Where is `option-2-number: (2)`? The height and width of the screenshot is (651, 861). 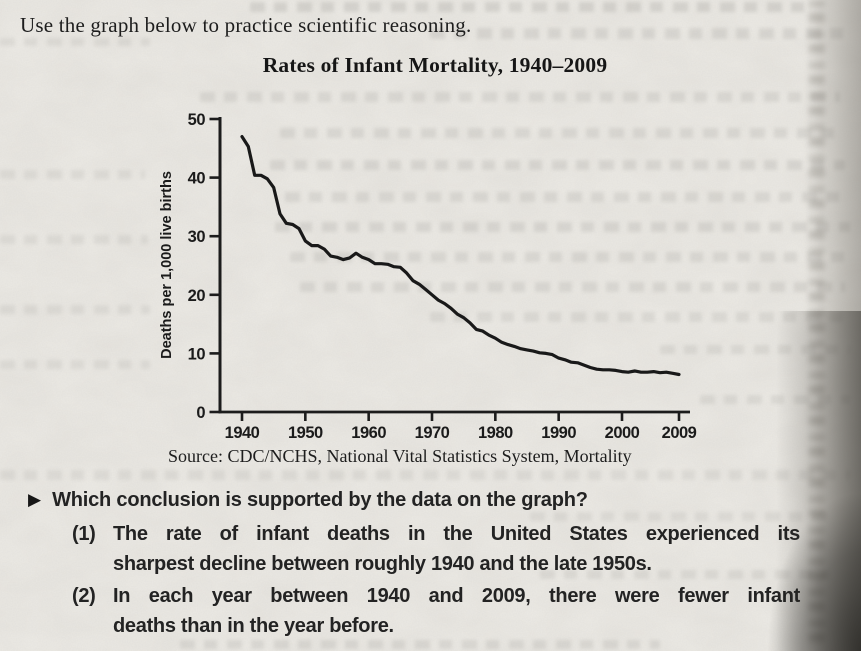
option-2-number: (2) is located at coordinates (84, 596).